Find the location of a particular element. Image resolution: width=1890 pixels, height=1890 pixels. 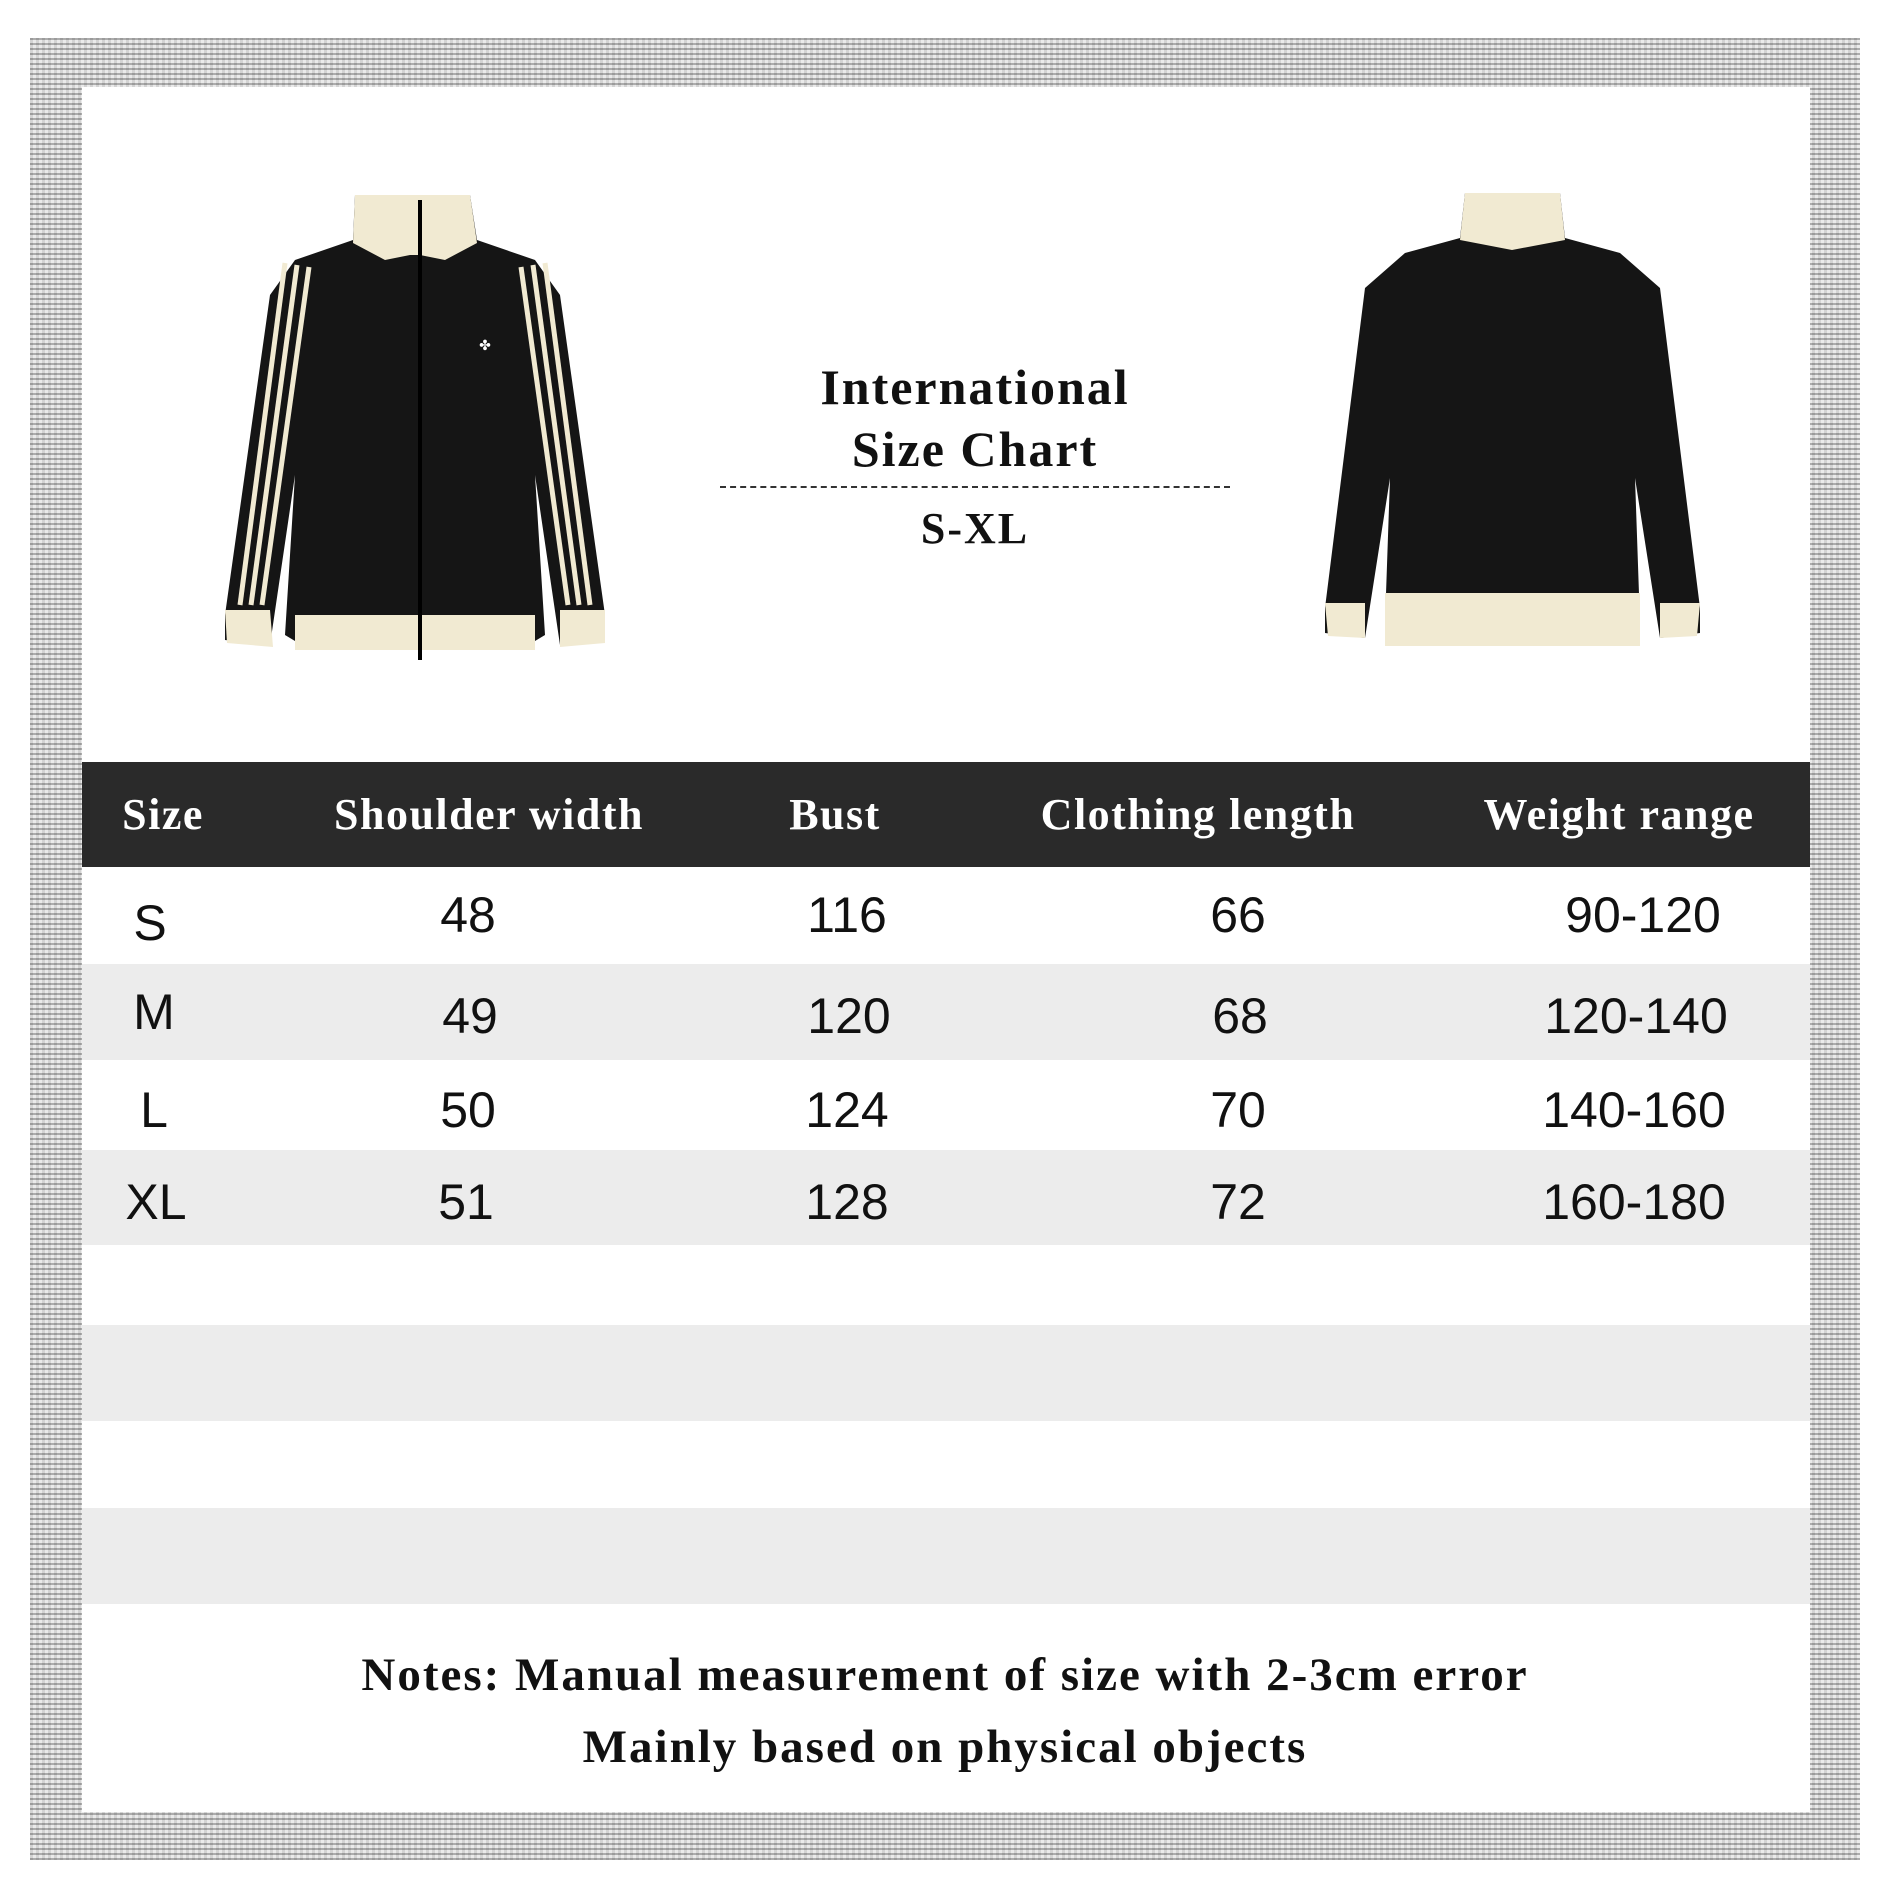

jacket-back-image is located at coordinates (1512, 419).